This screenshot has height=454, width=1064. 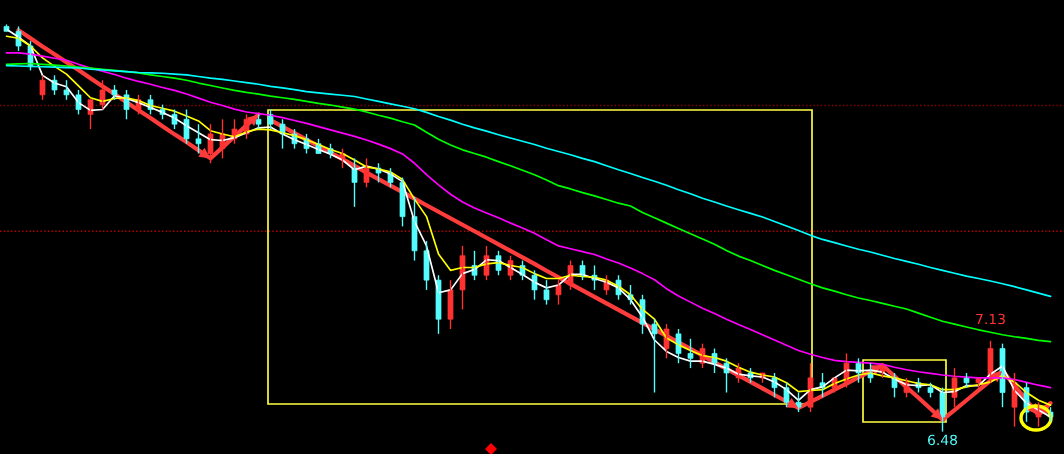 I want to click on annotation: 7.13, so click(x=990, y=319).